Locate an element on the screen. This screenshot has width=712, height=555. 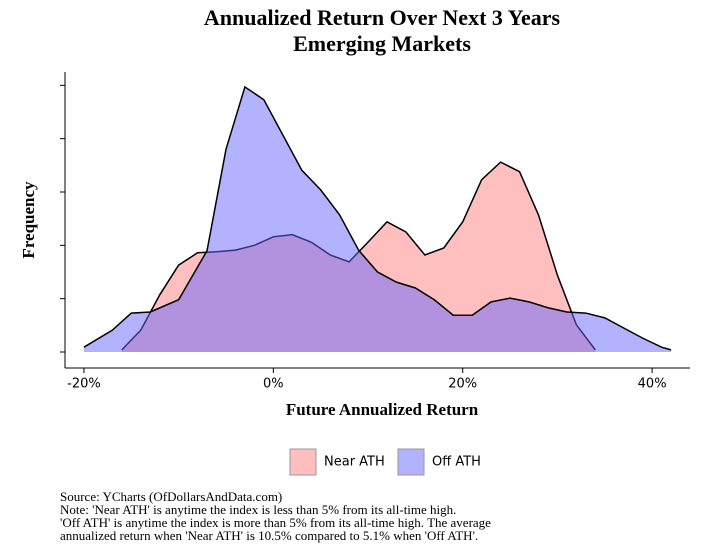
legend-label: Off ATH is located at coordinates (456, 462).